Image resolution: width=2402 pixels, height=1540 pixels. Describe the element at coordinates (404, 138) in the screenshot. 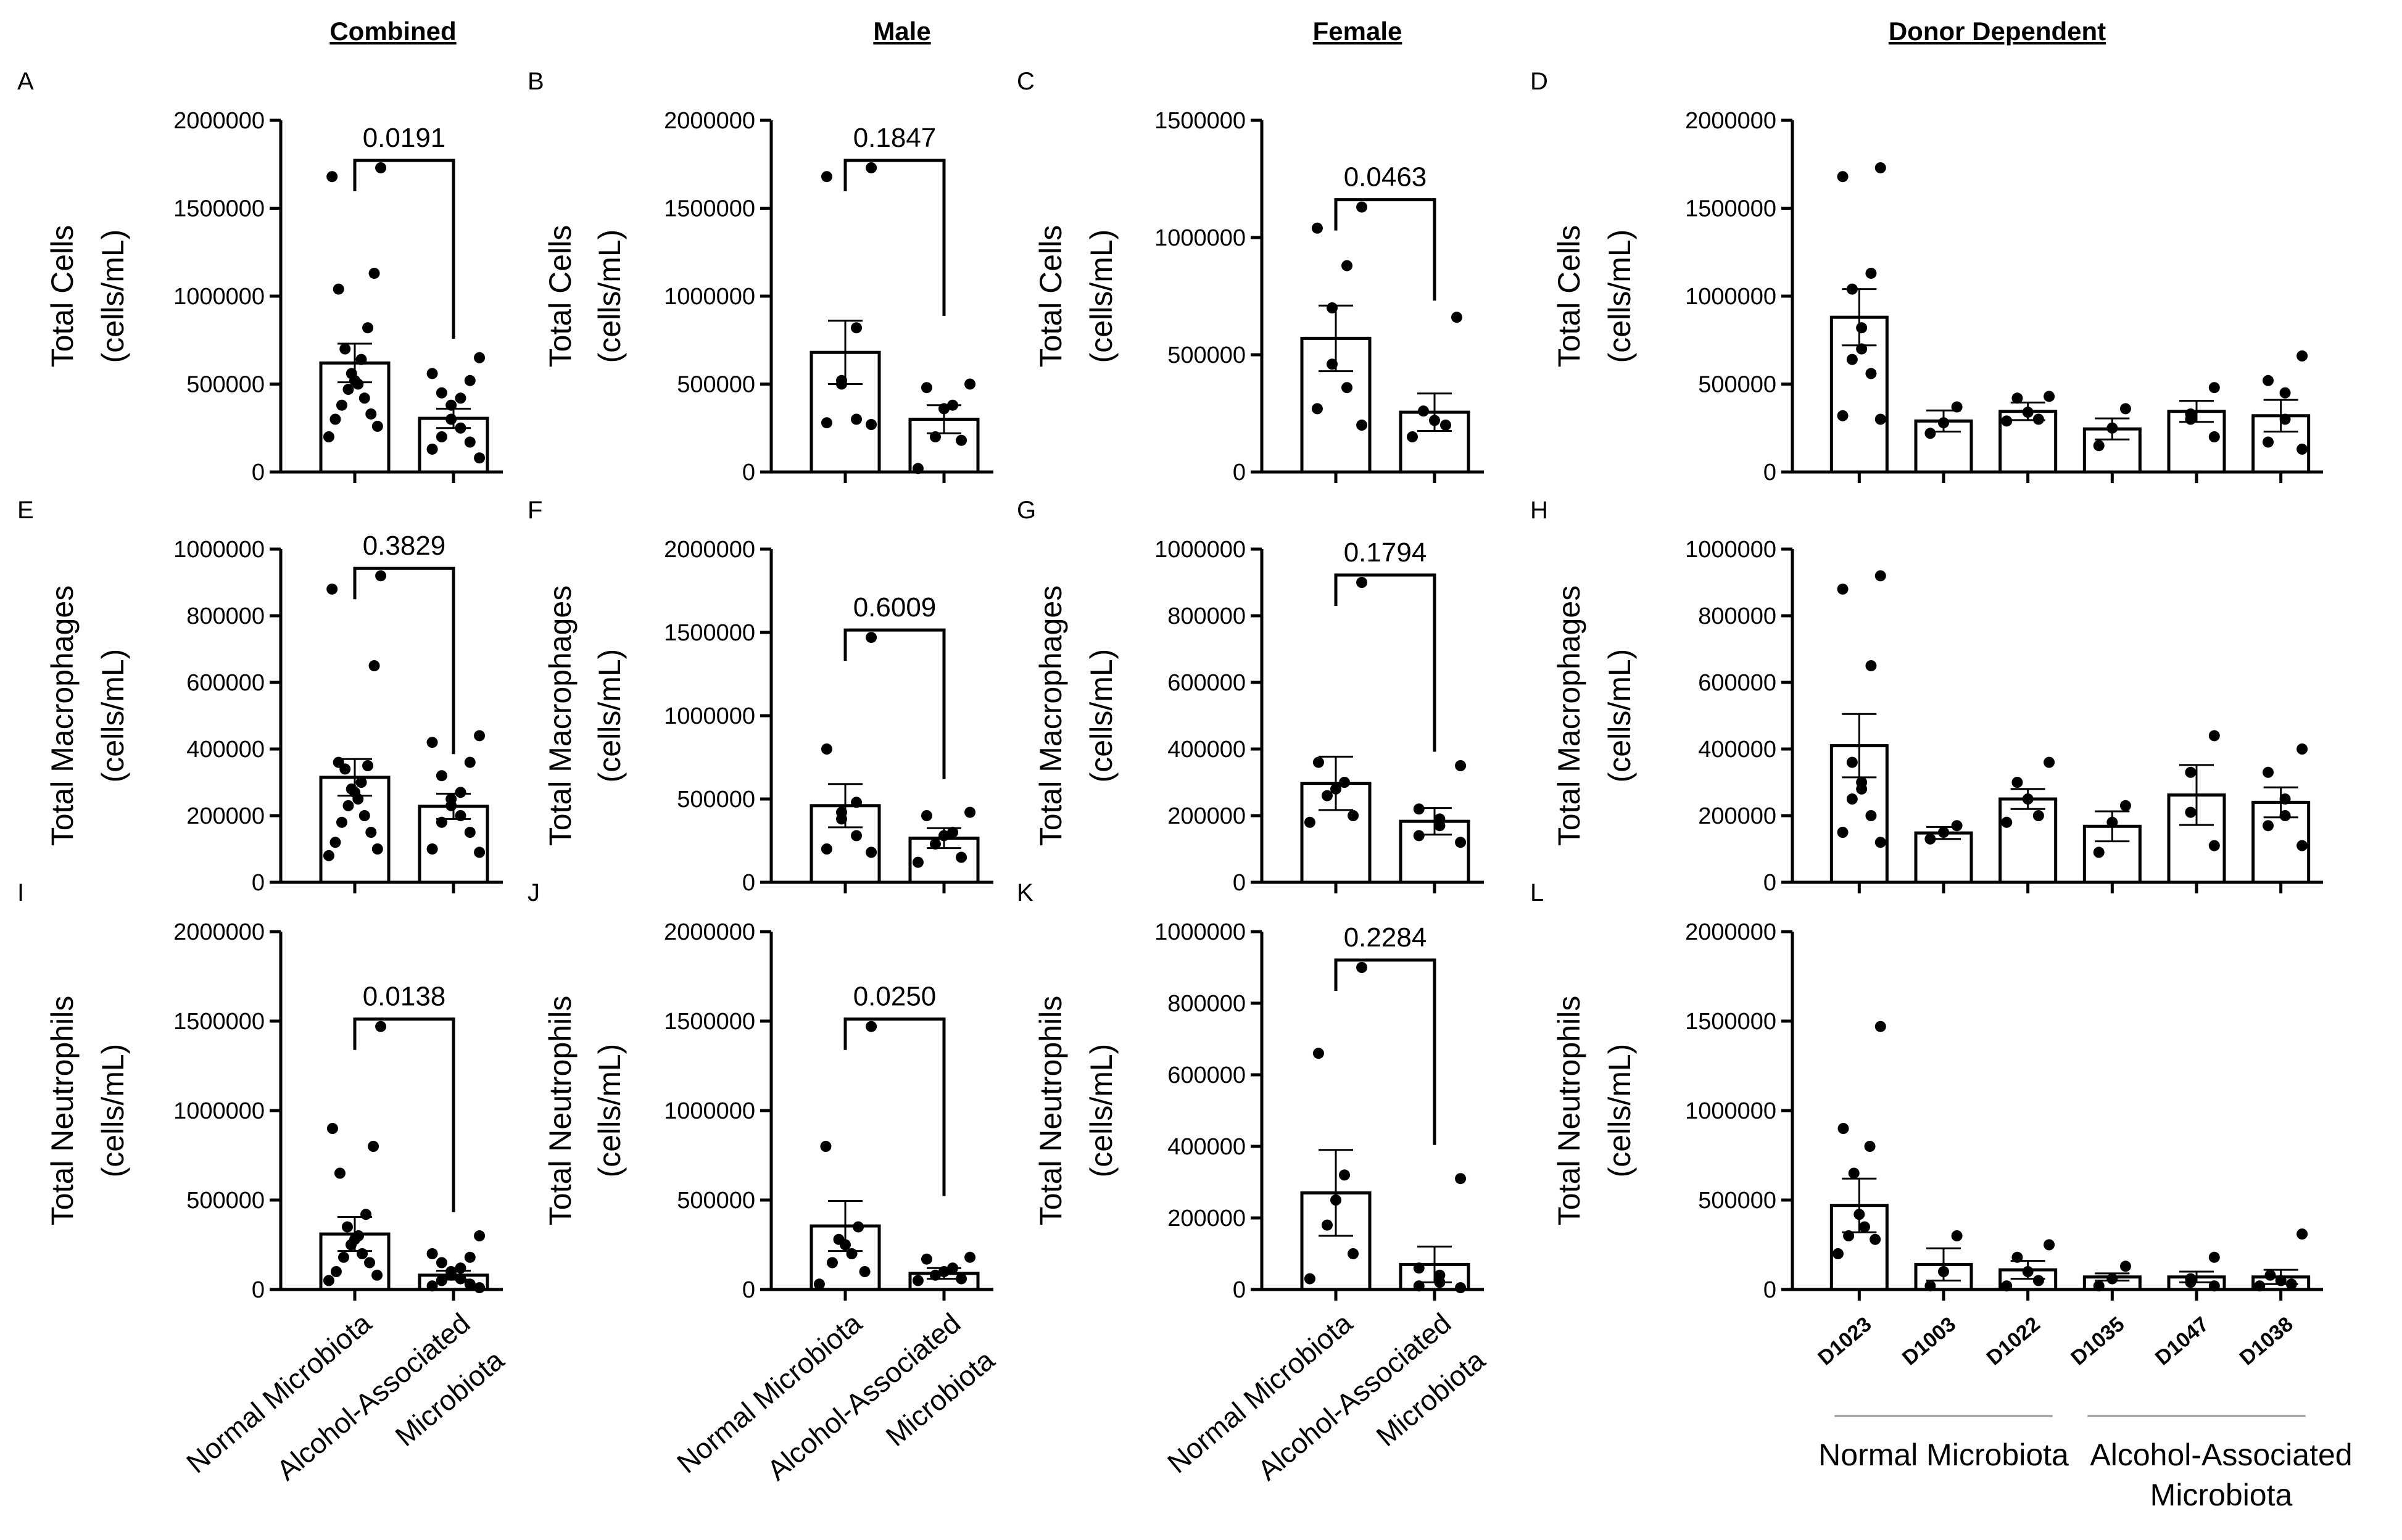

I see `p-value-label: 0.0191` at that location.